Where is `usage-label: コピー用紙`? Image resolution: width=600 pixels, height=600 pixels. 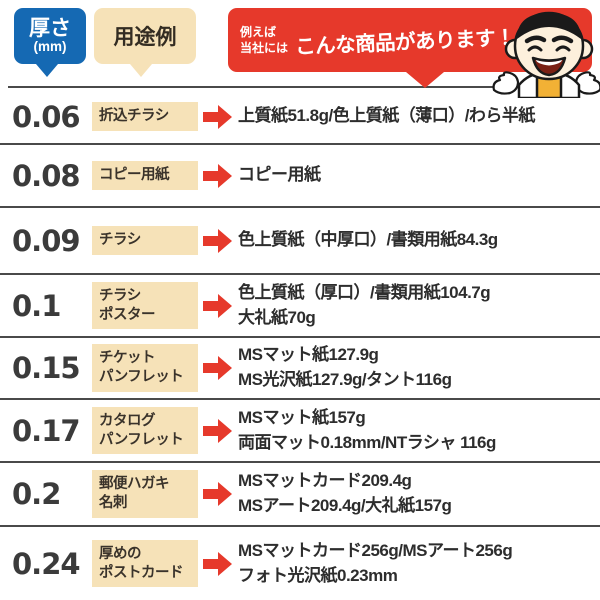
usage-label: コピー用紙 is located at coordinates (145, 175).